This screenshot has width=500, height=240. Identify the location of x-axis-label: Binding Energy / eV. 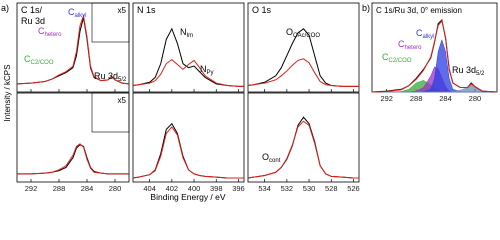
(187, 197).